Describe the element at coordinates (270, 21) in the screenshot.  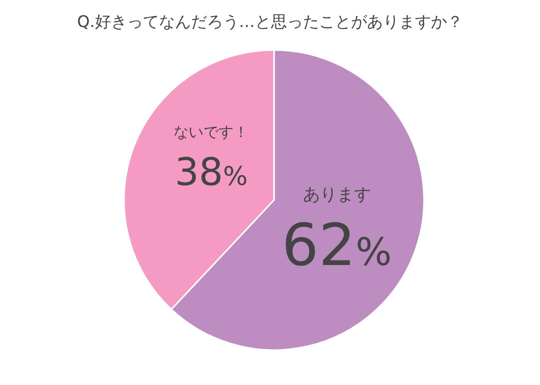
I see `chart-title: Q.好きってなんだろう…と思ったことがありますか？` at that location.